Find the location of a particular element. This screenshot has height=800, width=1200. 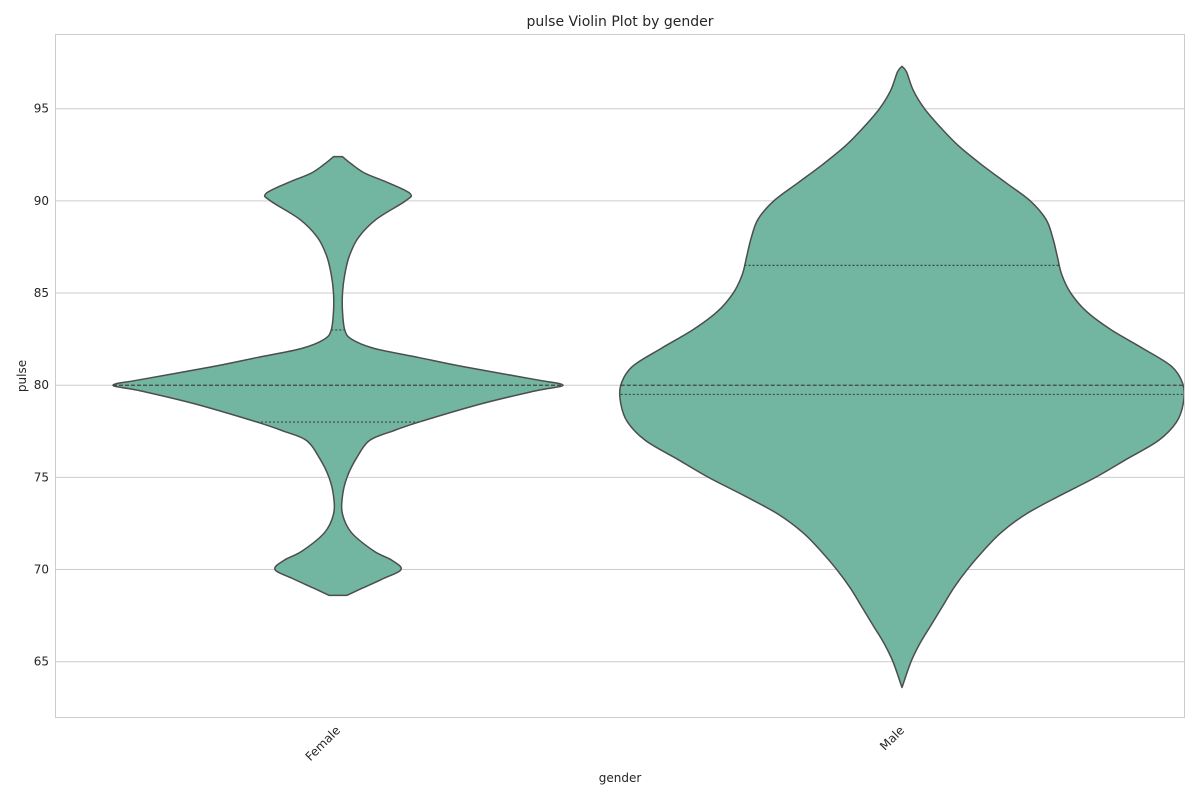

y-tick-label-95: 95 is located at coordinates (41, 109).